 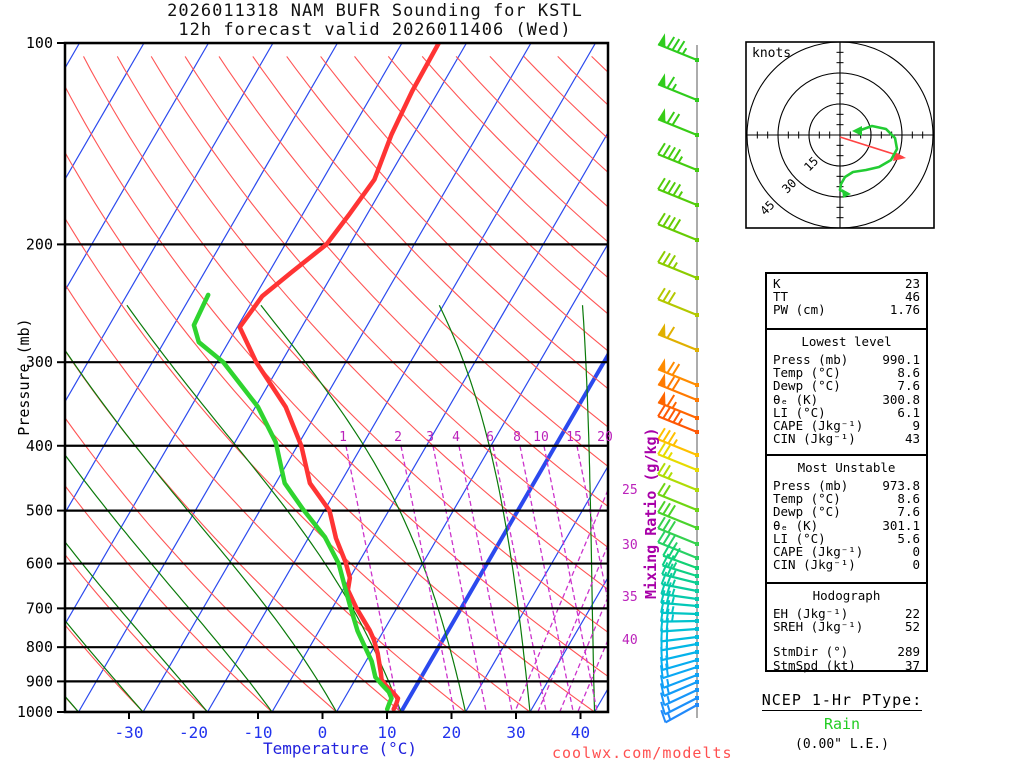 What do you see at coordinates (451, 732) in the screenshot?
I see `temperature-tick-label: 20` at bounding box center [451, 732].